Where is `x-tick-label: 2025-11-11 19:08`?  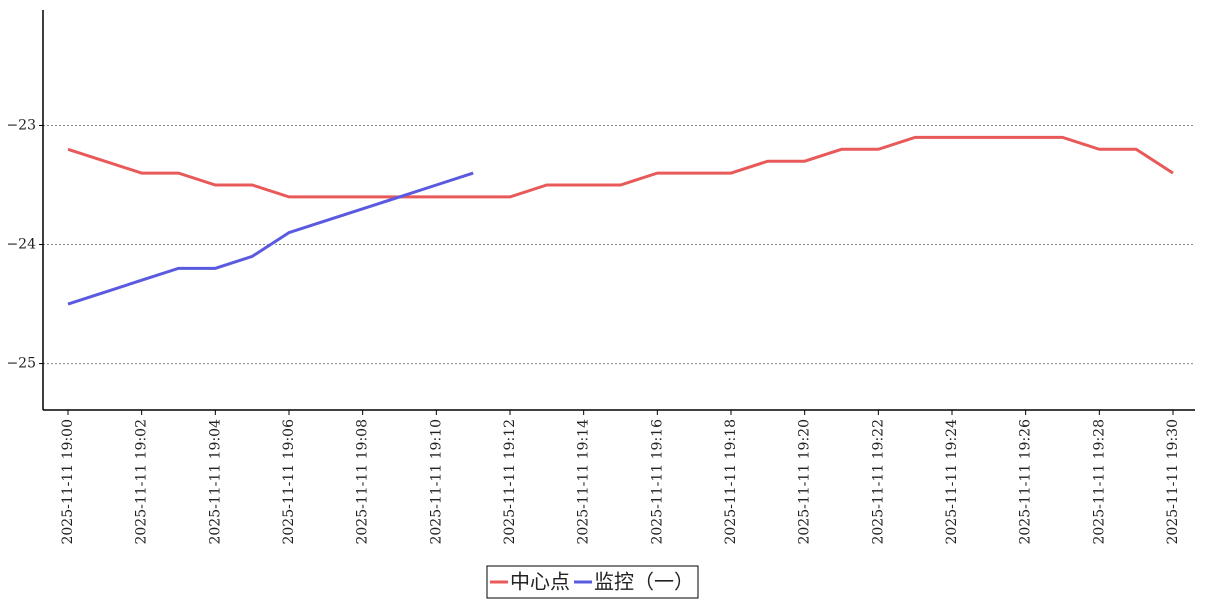
x-tick-label: 2025-11-11 19:08 is located at coordinates (363, 482).